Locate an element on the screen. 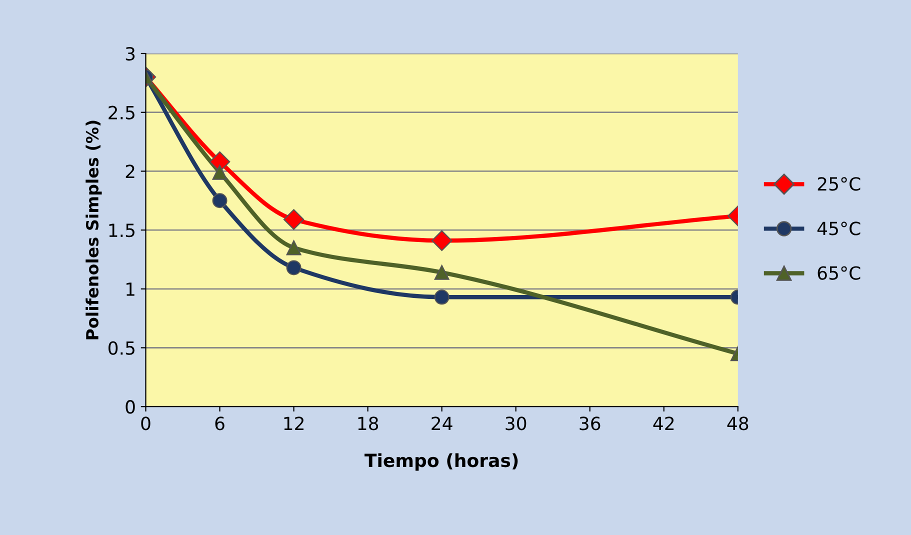 Image resolution: width=911 pixels, height=535 pixels. x-tick-label: 30 is located at coordinates (516, 423).